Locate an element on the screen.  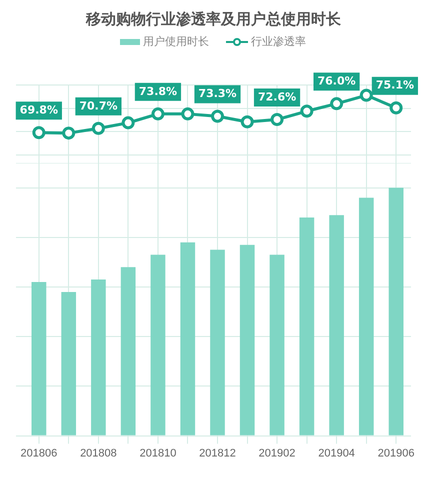
legend-label: 行业渗透率 is located at coordinates (278, 41).